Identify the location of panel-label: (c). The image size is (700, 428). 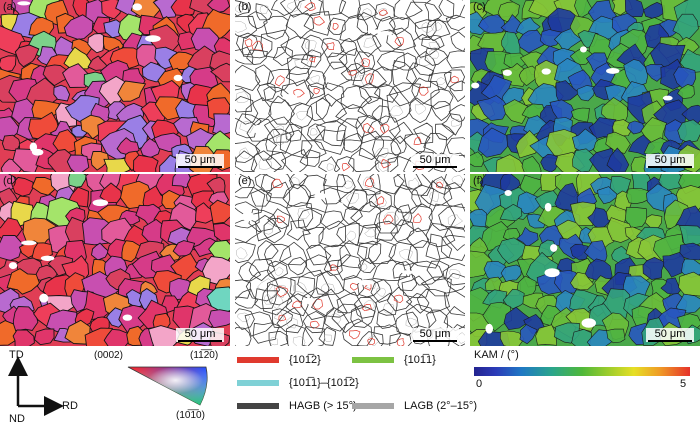
(479, 7).